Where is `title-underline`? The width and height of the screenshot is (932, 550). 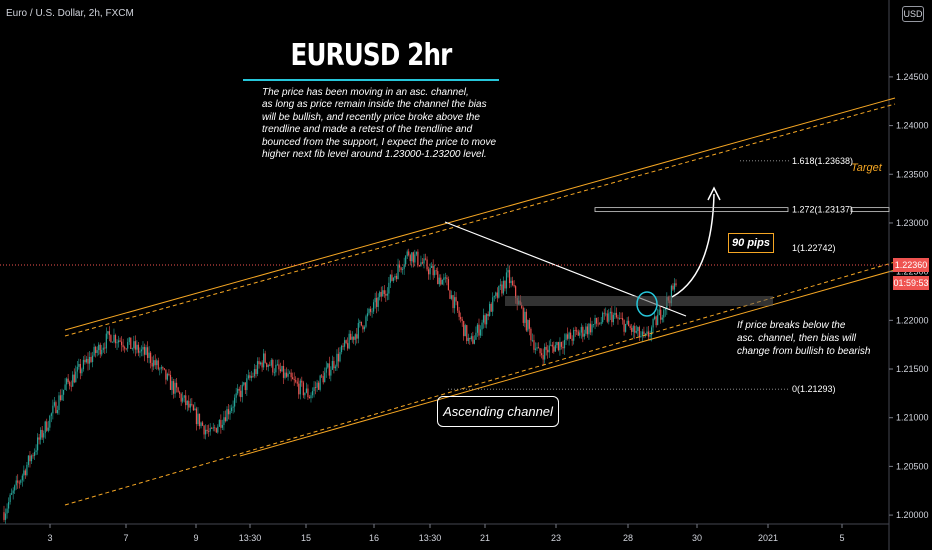 title-underline is located at coordinates (371, 80).